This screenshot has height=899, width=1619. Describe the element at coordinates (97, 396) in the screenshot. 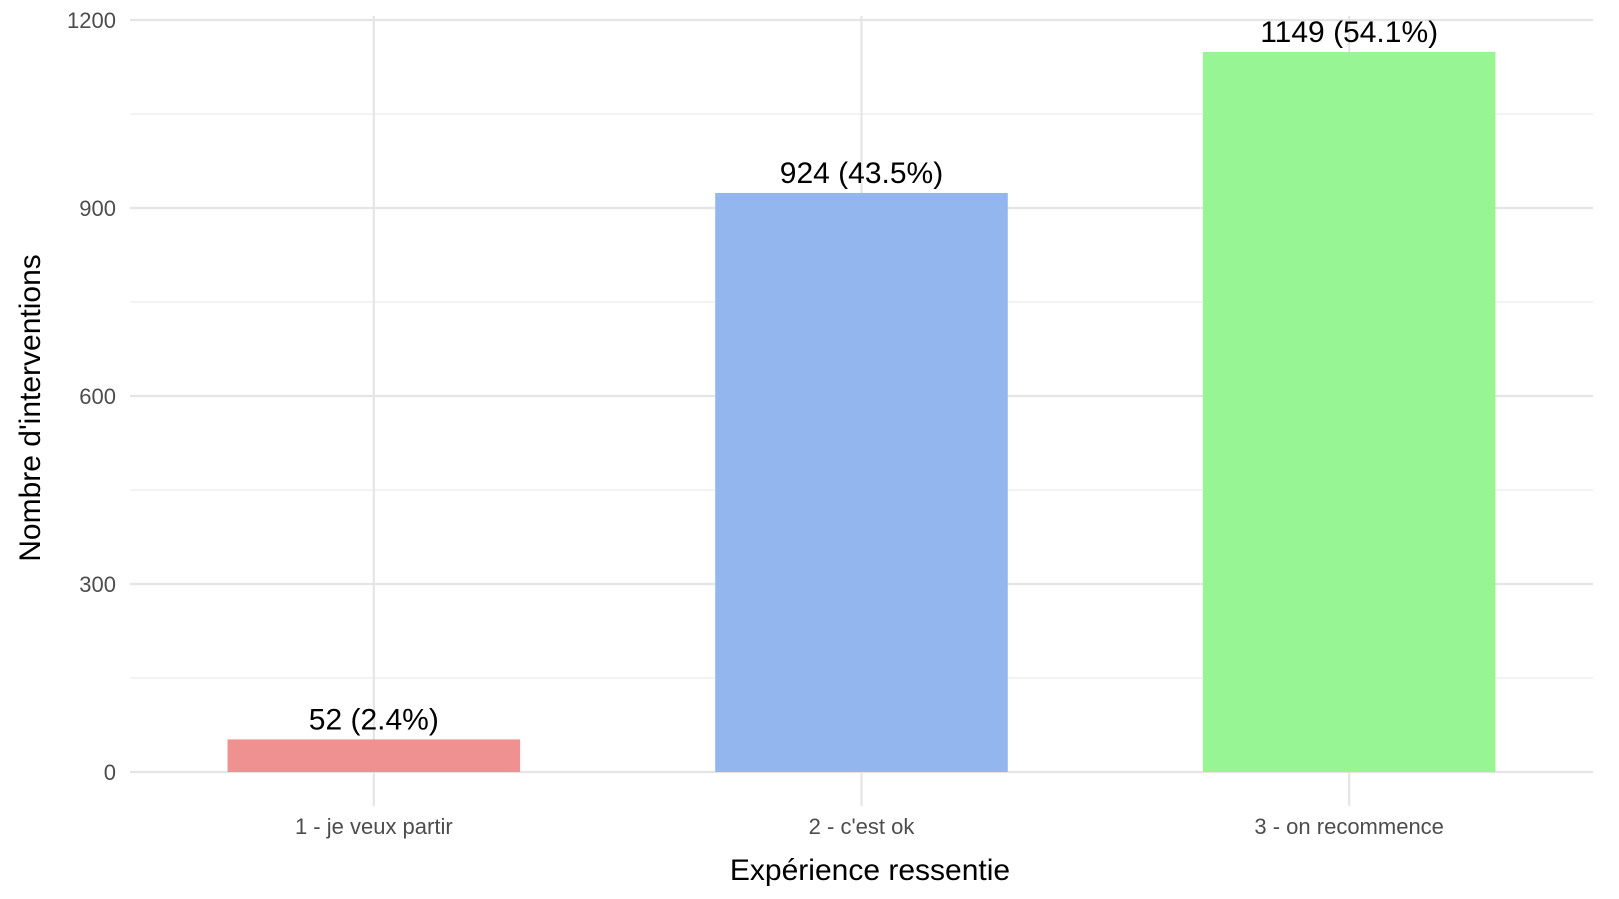

I see `y-tick-label: 600` at that location.